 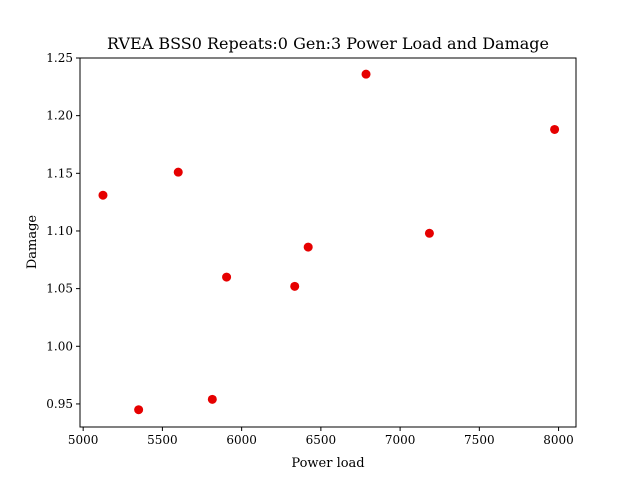 What do you see at coordinates (32, 242) in the screenshot?
I see `y-axis-label: Damage` at bounding box center [32, 242].